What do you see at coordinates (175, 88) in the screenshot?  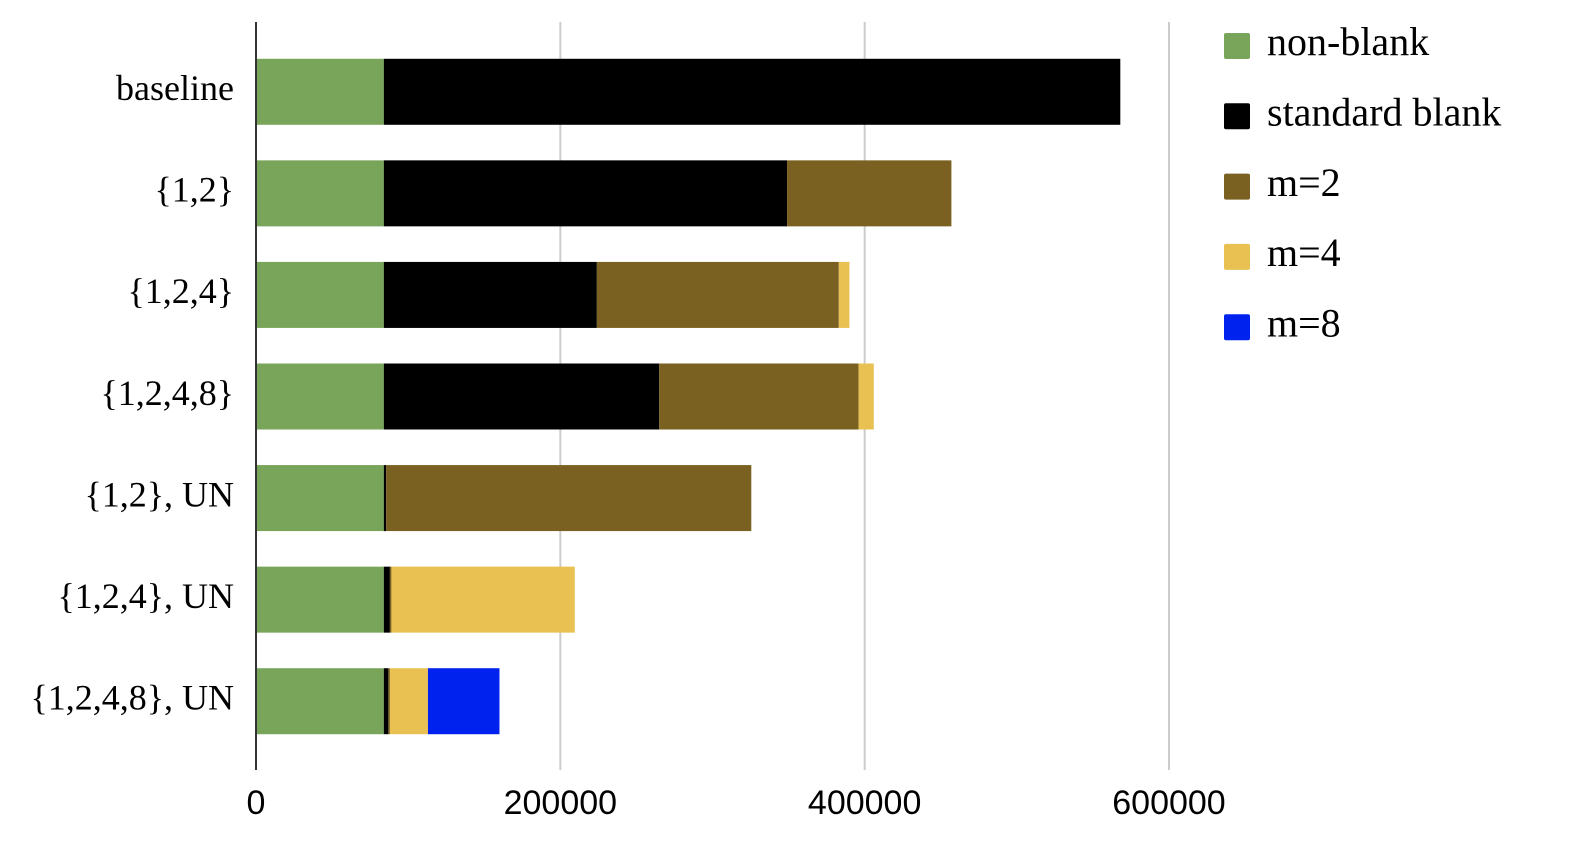 I see `y-tick-label: baseline` at bounding box center [175, 88].